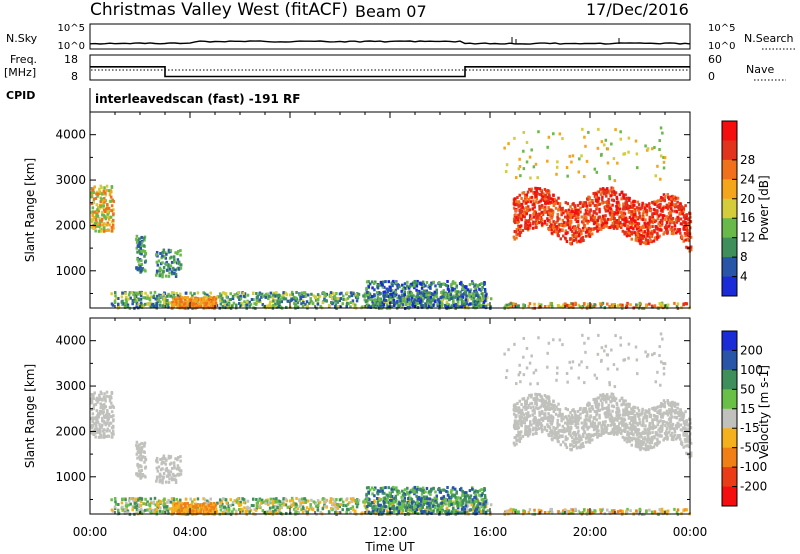 The image size is (800, 554). I want to click on nsky-tick-low: 10^0, so click(71, 46).